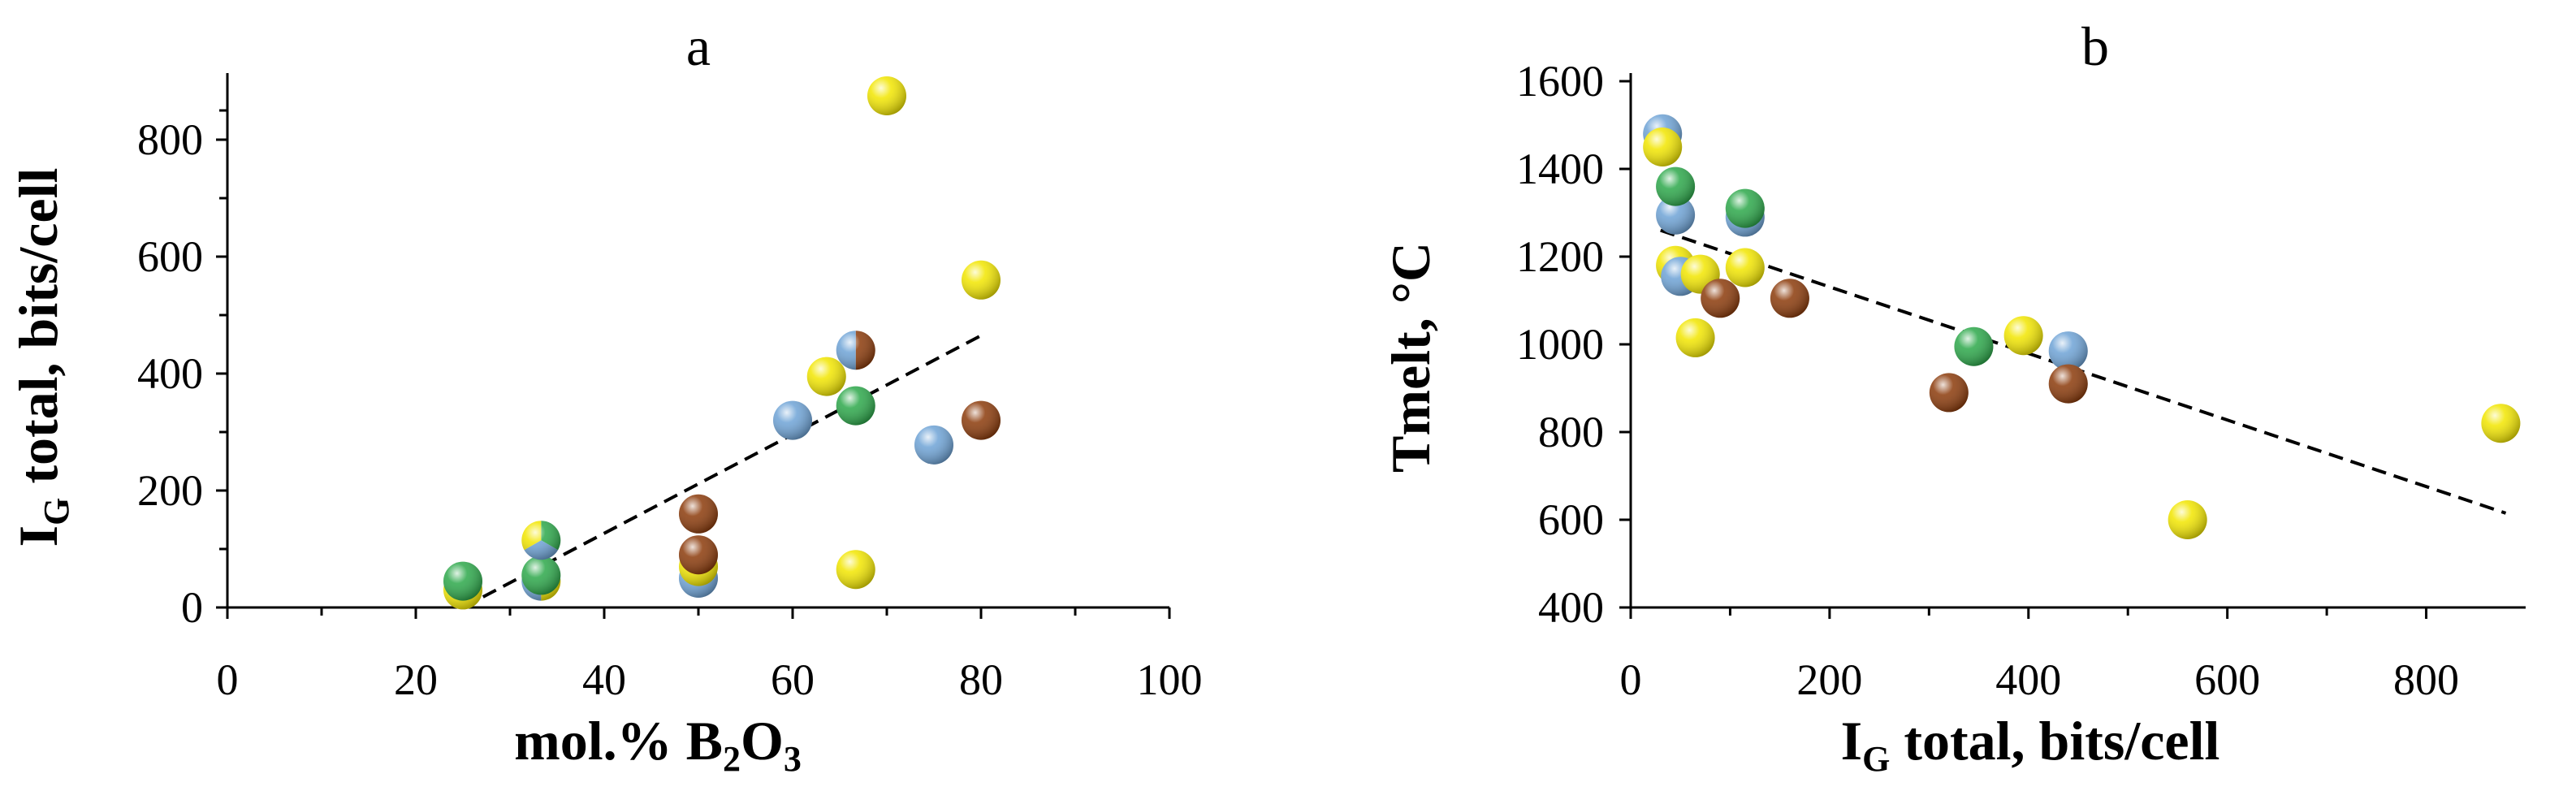  I want to click on x-axis-label: IG total, bits/cell, so click(2030, 744).